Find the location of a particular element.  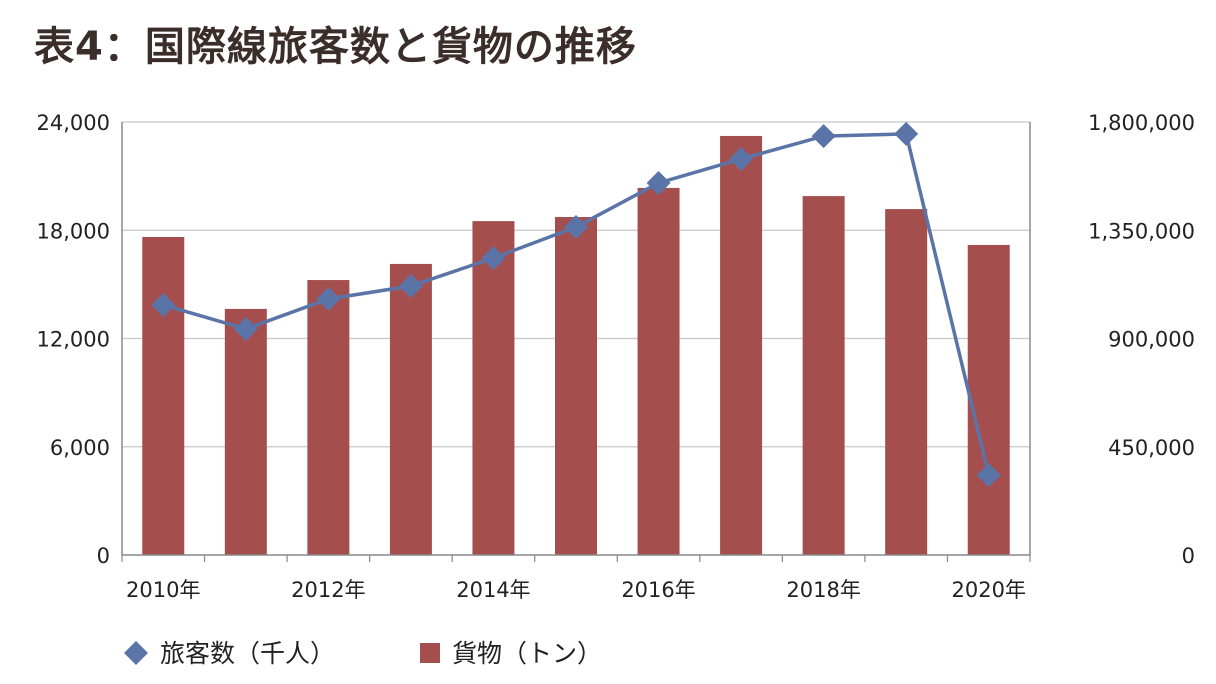

x-tick-label: 2010年 is located at coordinates (163, 590).